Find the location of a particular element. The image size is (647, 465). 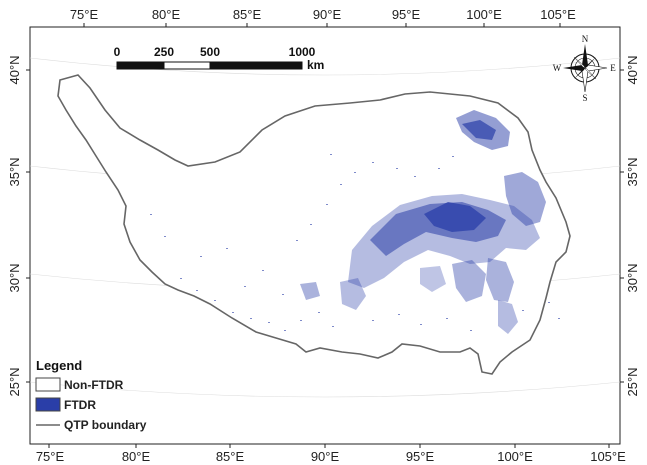

lon-label-bottom: 105°E is located at coordinates (608, 456).